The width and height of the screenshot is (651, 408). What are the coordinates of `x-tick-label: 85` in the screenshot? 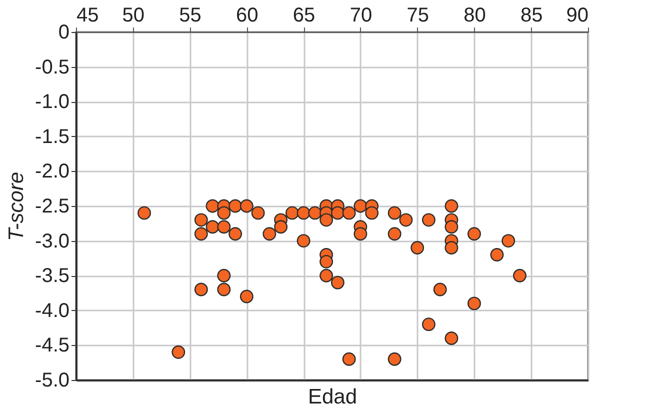 It's located at (531, 15).